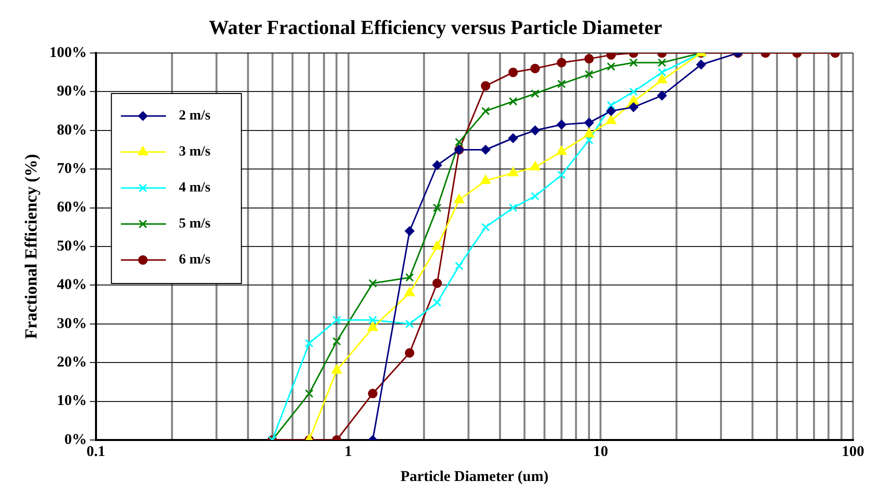 The height and width of the screenshot is (503, 891). Describe the element at coordinates (194, 116) in the screenshot. I see `legend-label: 2 m/s` at that location.